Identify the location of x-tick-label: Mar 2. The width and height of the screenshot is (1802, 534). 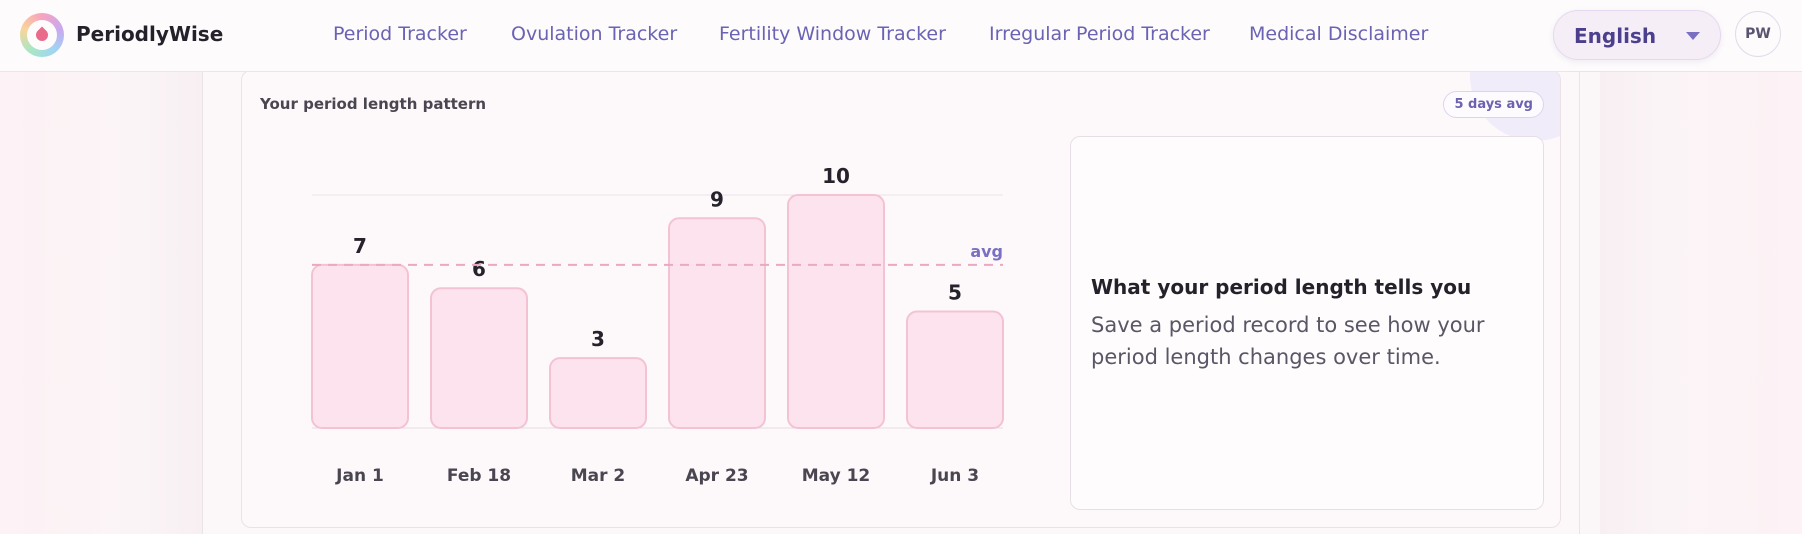
(598, 476).